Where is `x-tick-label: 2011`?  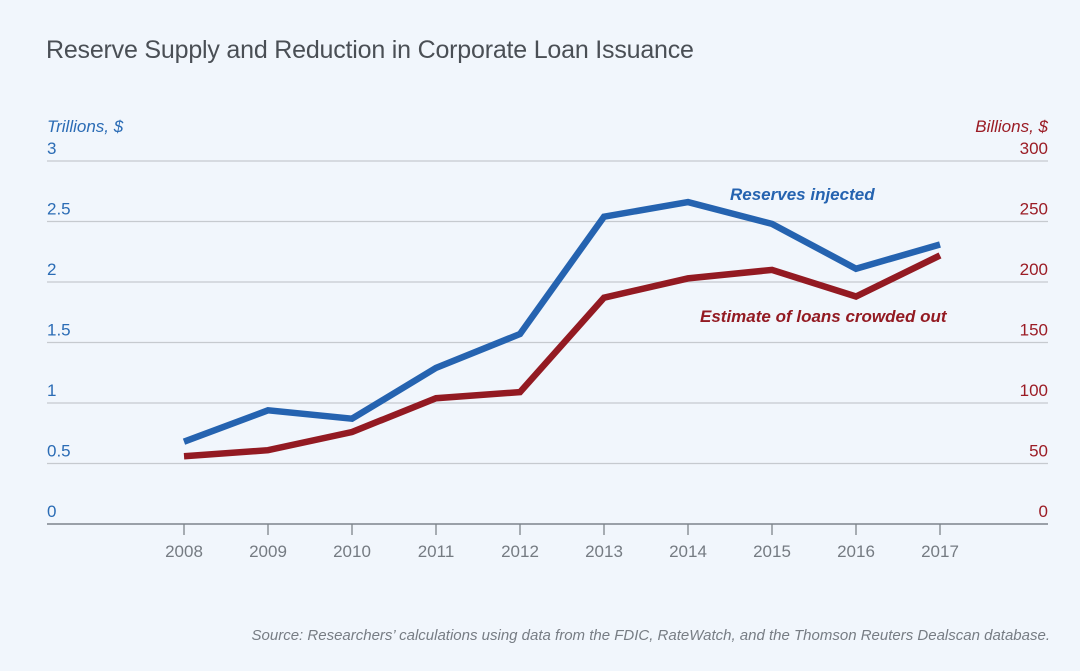
x-tick-label: 2011 is located at coordinates (436, 551).